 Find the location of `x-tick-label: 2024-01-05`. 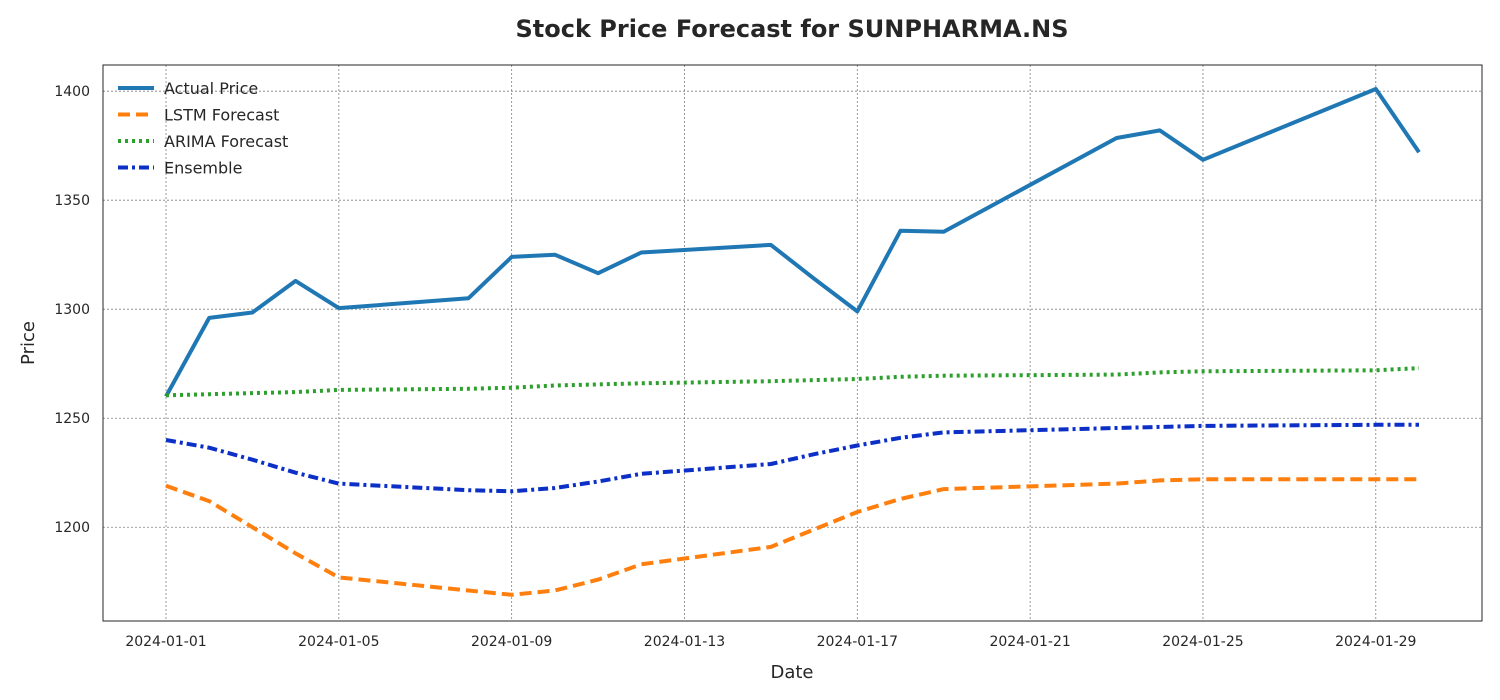

x-tick-label: 2024-01-05 is located at coordinates (338, 642).